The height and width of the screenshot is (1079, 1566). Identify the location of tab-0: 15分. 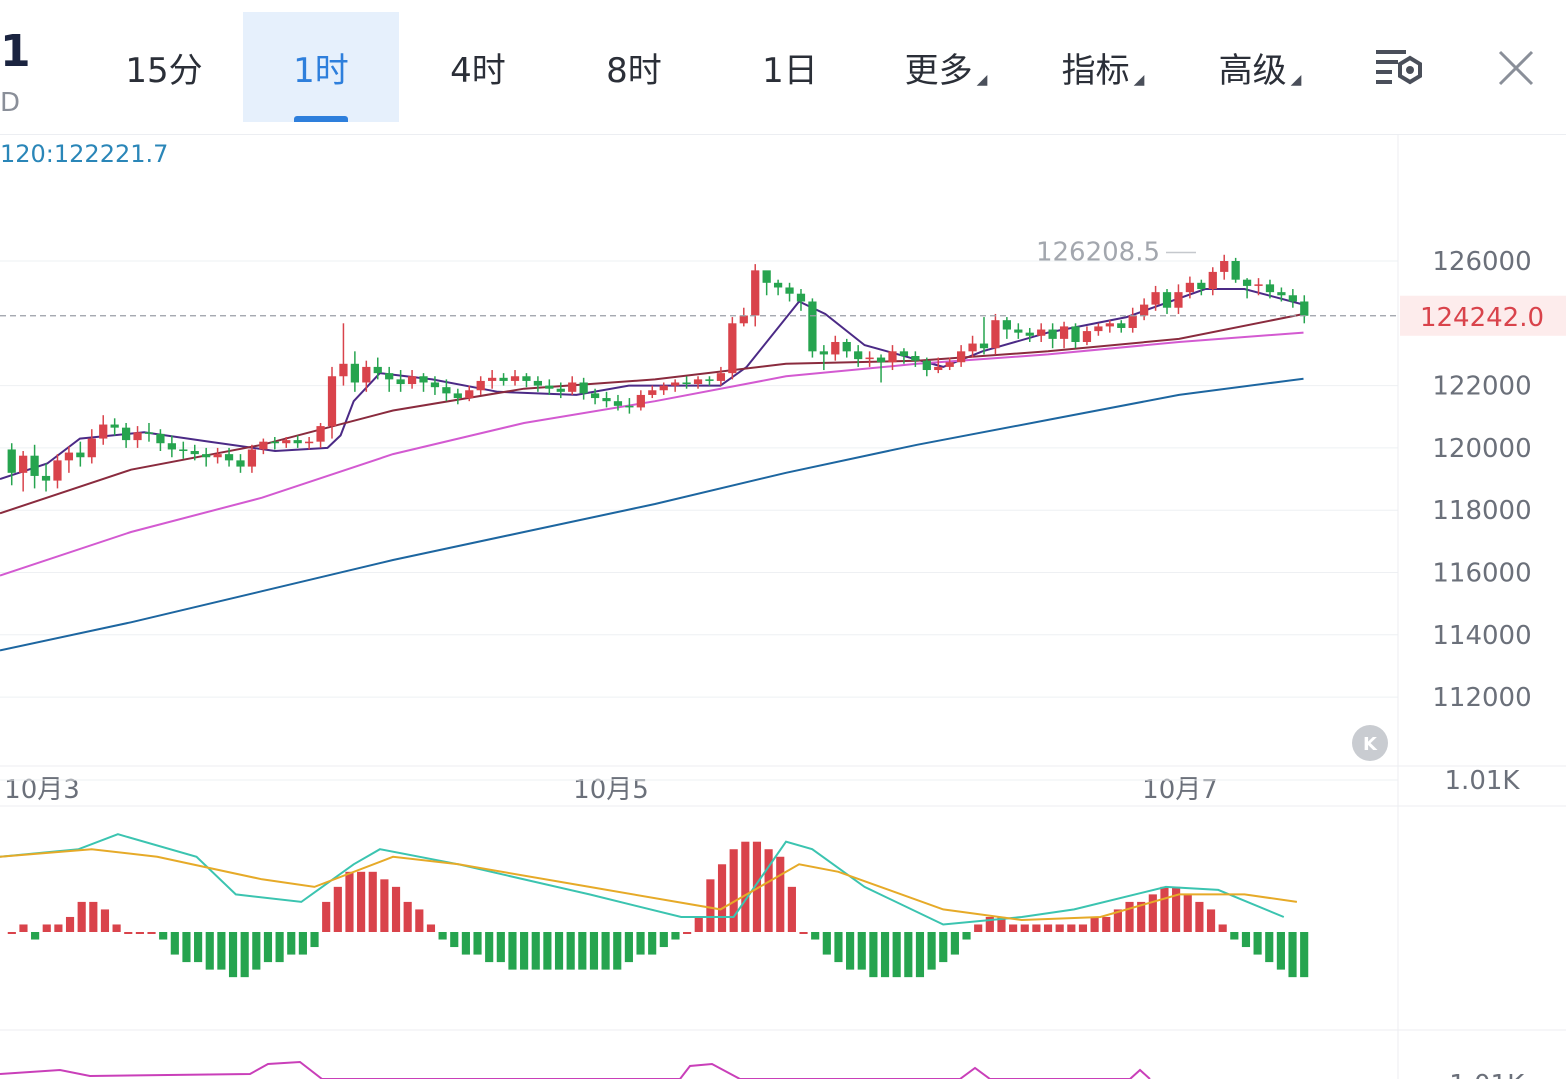
(164, 67).